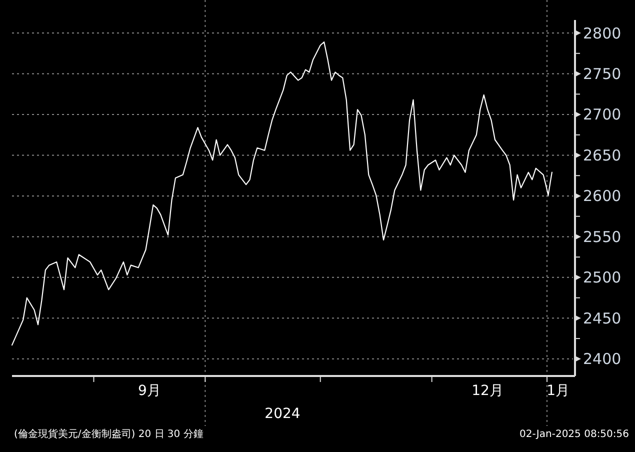  I want to click on x-tick-label: 1月, so click(558, 391).